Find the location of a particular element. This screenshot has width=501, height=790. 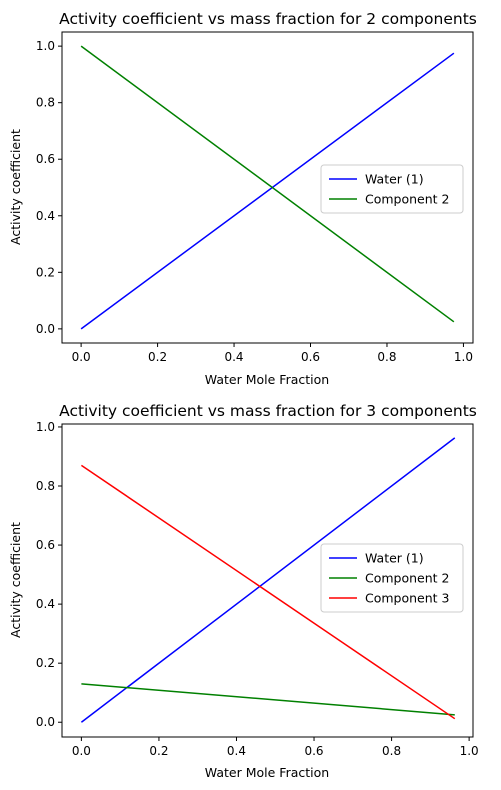

legend: Water (1) Component 2 Component 3 is located at coordinates (392, 578).